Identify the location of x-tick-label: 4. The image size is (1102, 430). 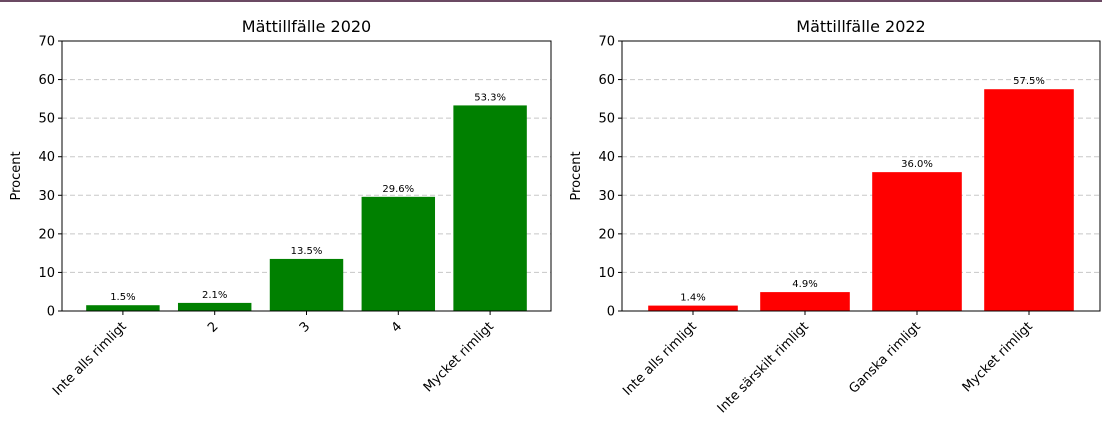
(397, 327).